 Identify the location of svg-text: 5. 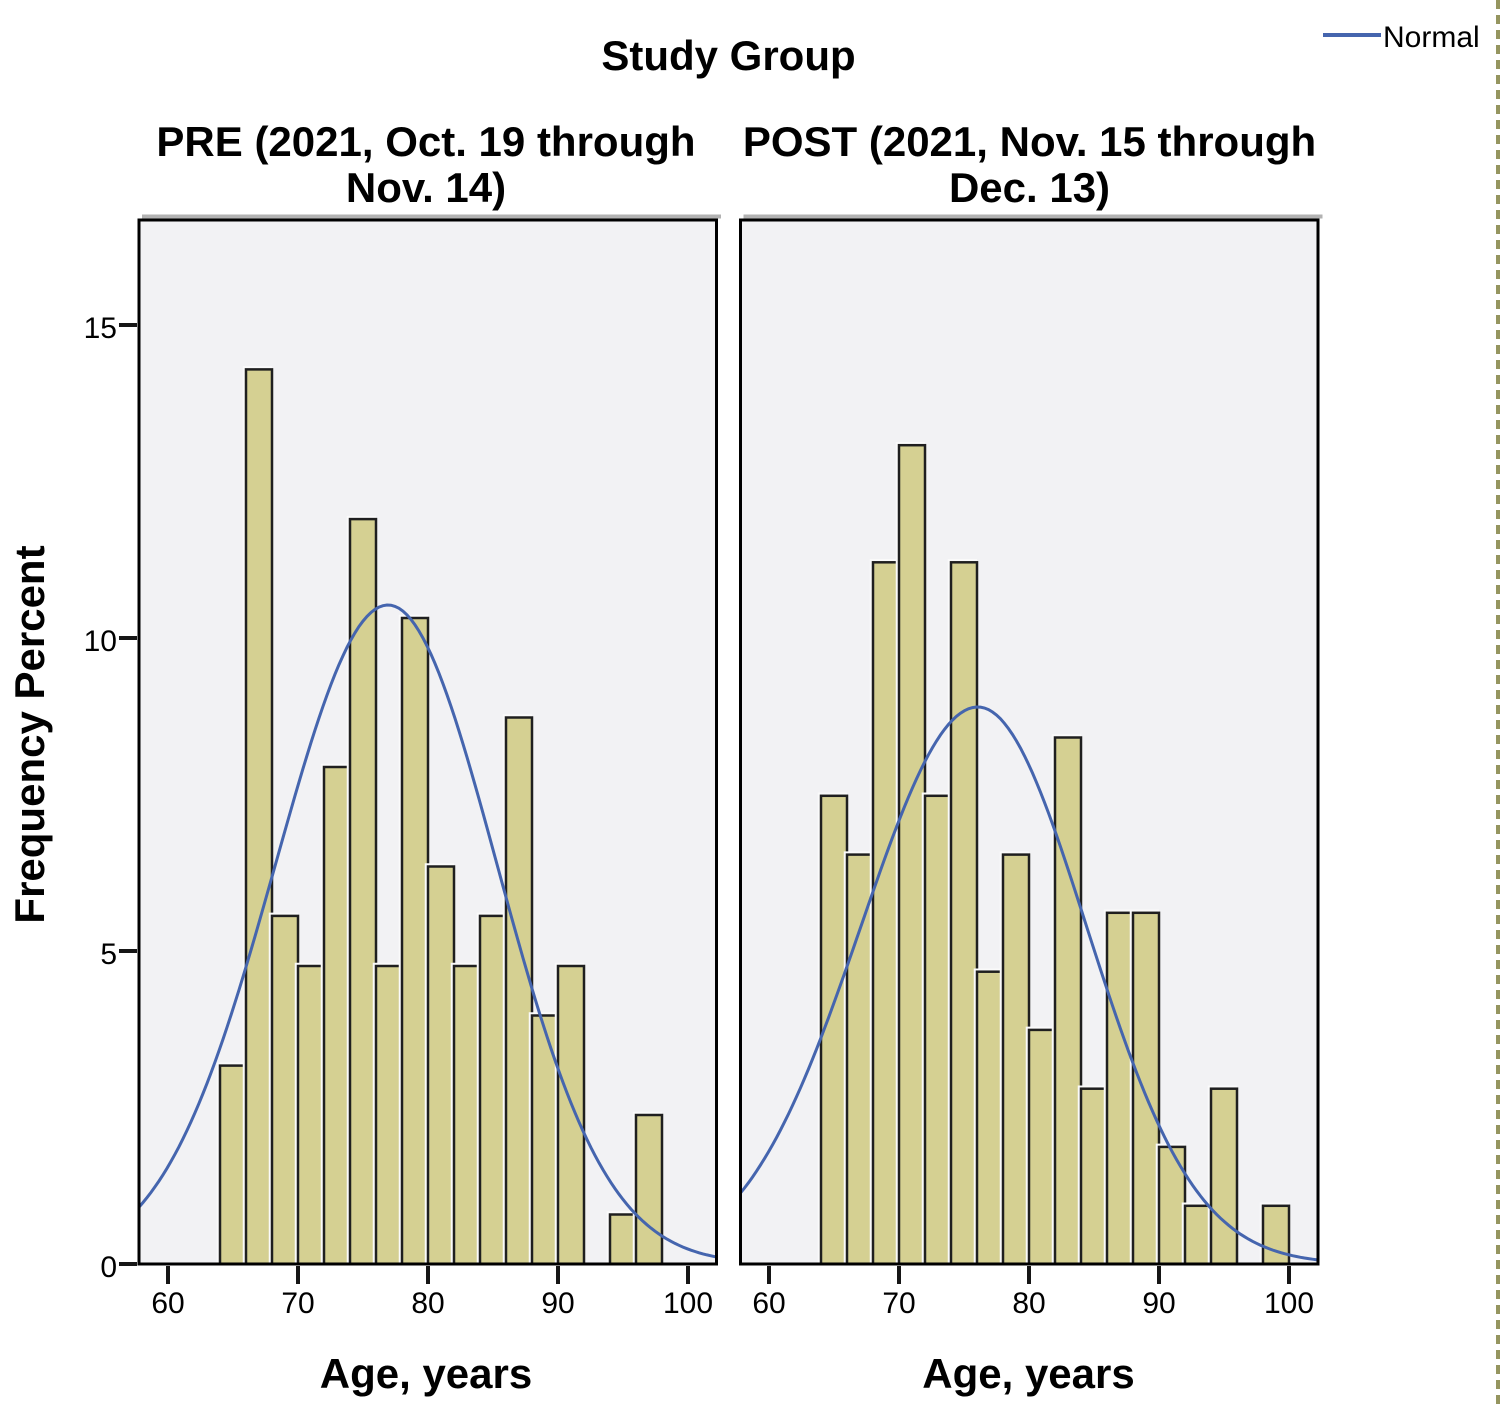
(108, 954).